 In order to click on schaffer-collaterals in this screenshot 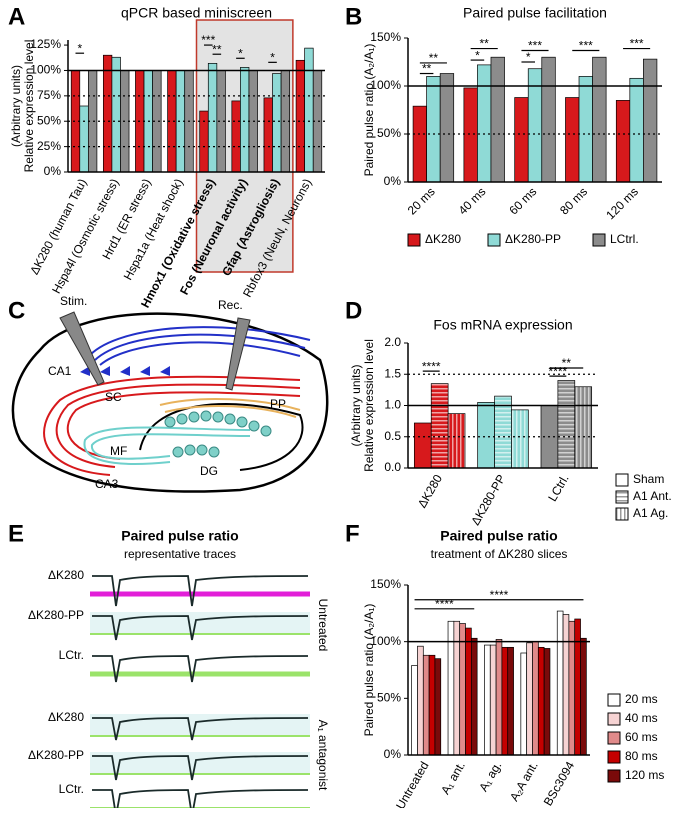, I will do `click(172, 425)`.